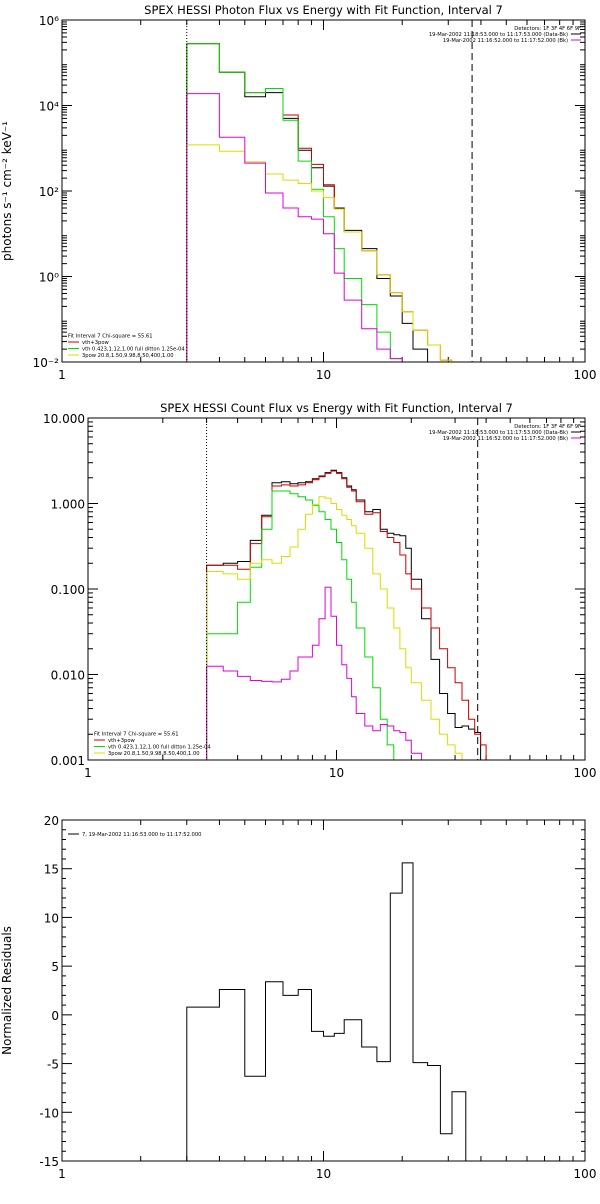  I want to click on photon-flux-y-tick-label: 10⁶, so click(49, 21).